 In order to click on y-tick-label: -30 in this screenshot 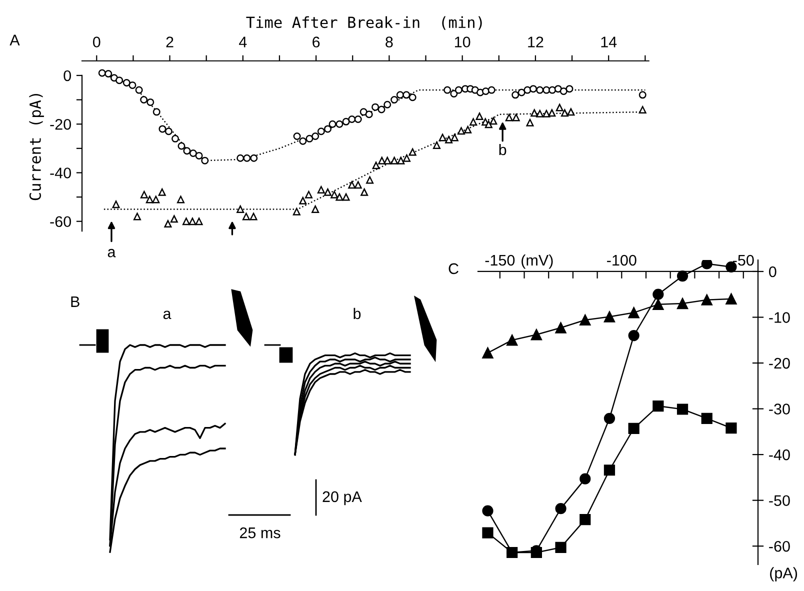, I will do `click(779, 409)`.